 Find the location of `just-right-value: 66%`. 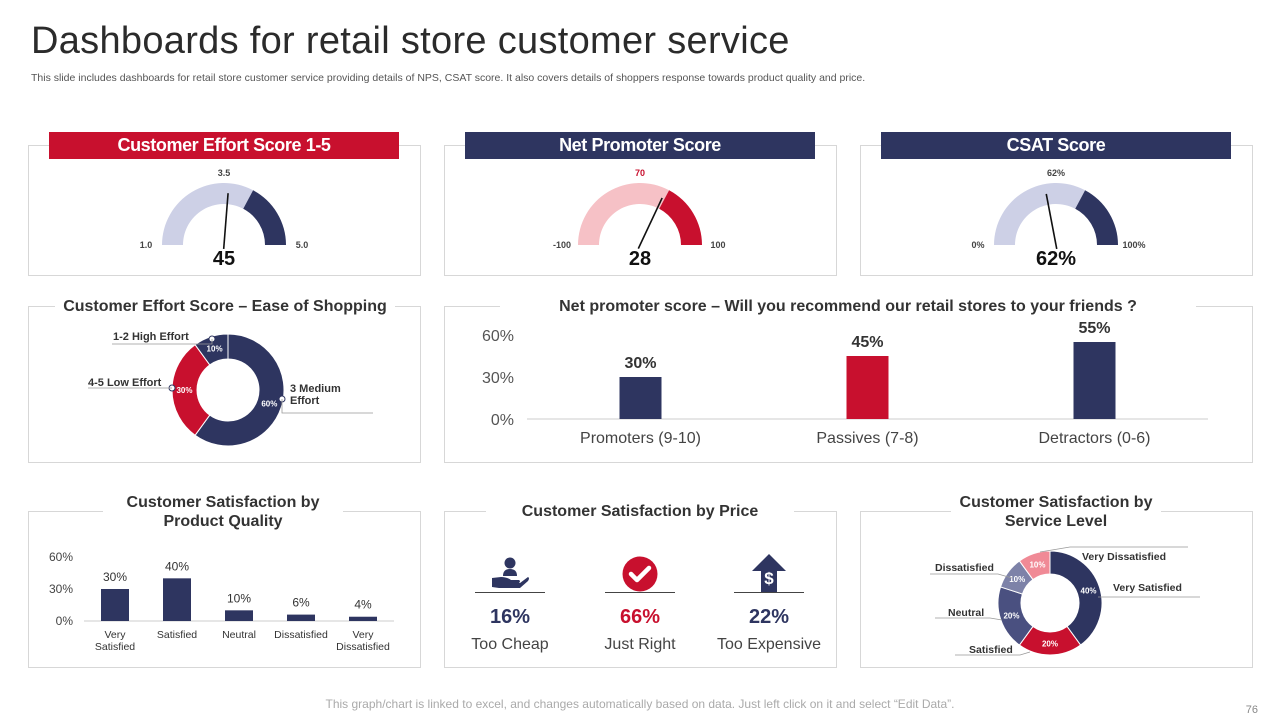

just-right-value: 66% is located at coordinates (640, 617).